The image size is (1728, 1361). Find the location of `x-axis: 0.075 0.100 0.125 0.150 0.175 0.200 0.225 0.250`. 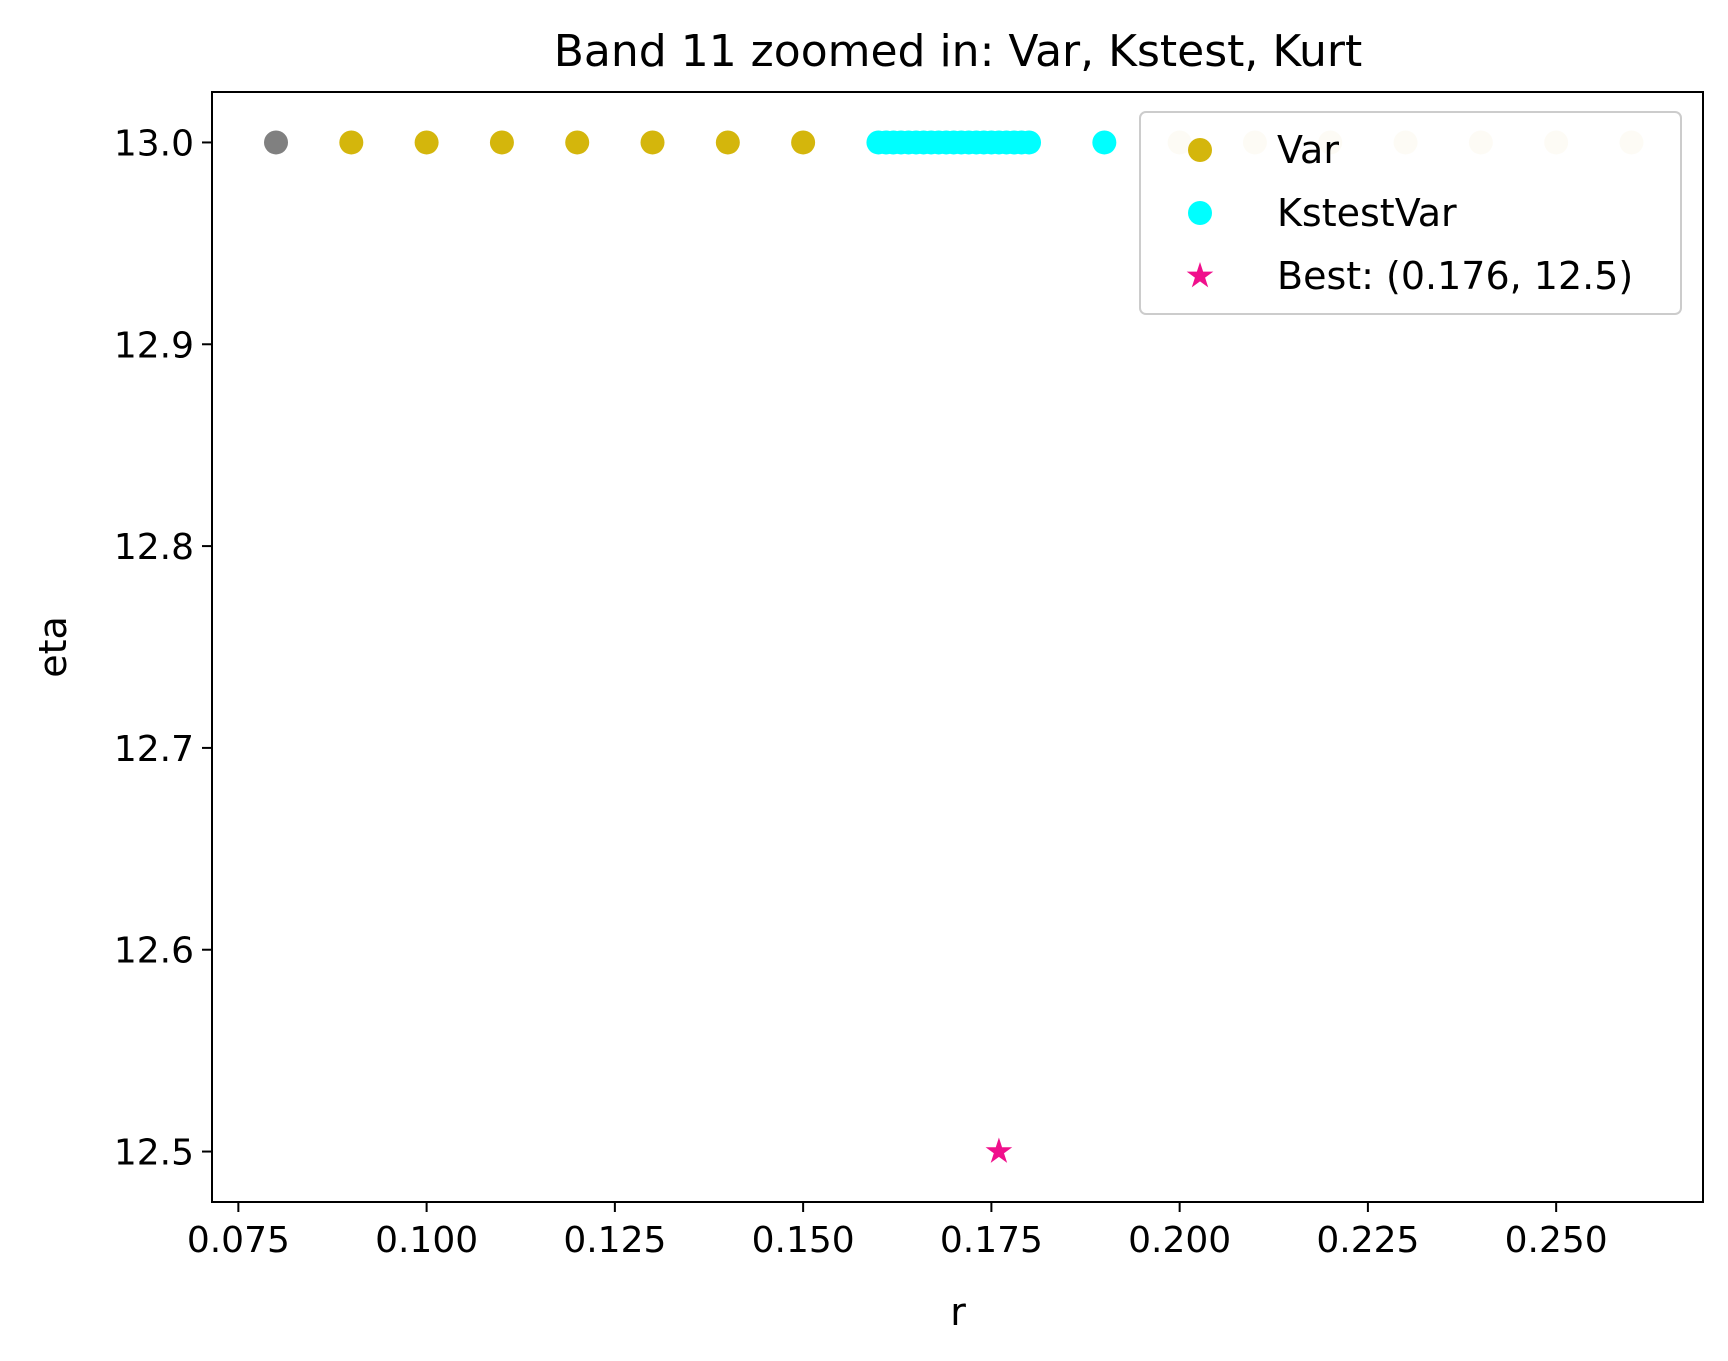

x-axis: 0.075 0.100 0.125 0.150 0.175 0.200 0.225 0.250 is located at coordinates (897, 1231).